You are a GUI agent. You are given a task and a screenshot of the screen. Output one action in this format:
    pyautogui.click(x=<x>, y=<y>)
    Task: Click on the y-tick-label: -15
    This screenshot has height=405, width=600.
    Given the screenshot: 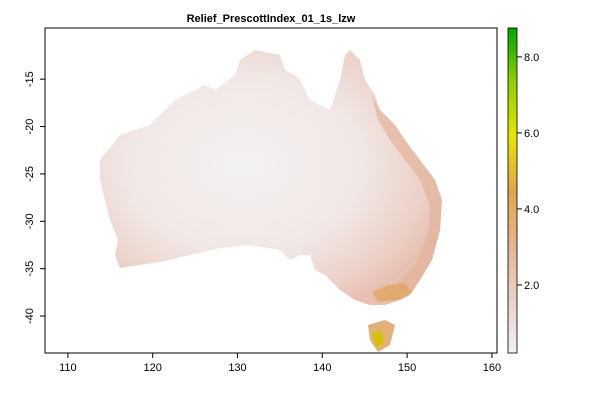 What is the action you would take?
    pyautogui.click(x=30, y=79)
    